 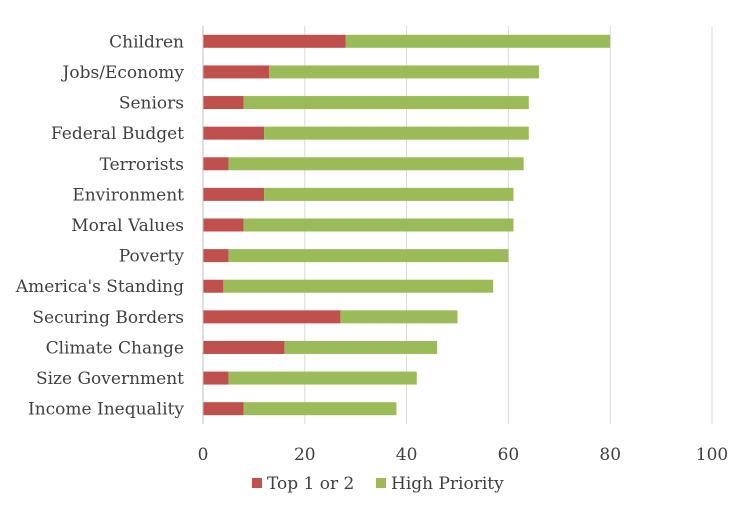 What do you see at coordinates (610, 455) in the screenshot?
I see `x-tick-label: 80` at bounding box center [610, 455].